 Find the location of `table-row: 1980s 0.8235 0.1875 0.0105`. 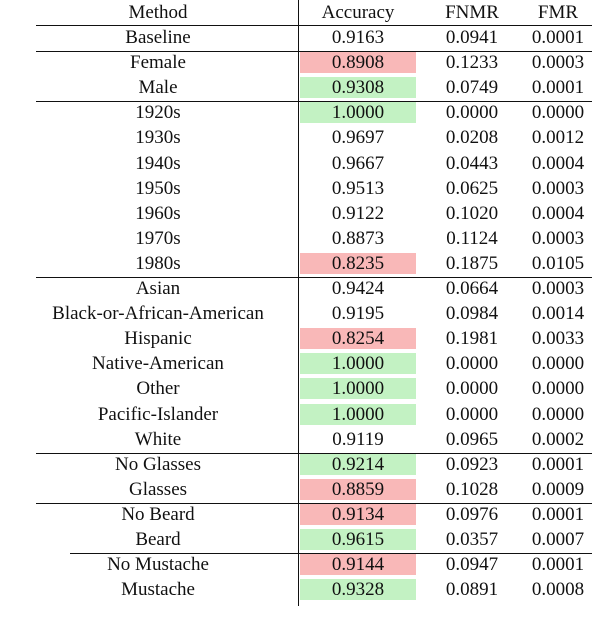

table-row: 1980s 0.8235 0.1875 0.0105 is located at coordinates (296, 263).